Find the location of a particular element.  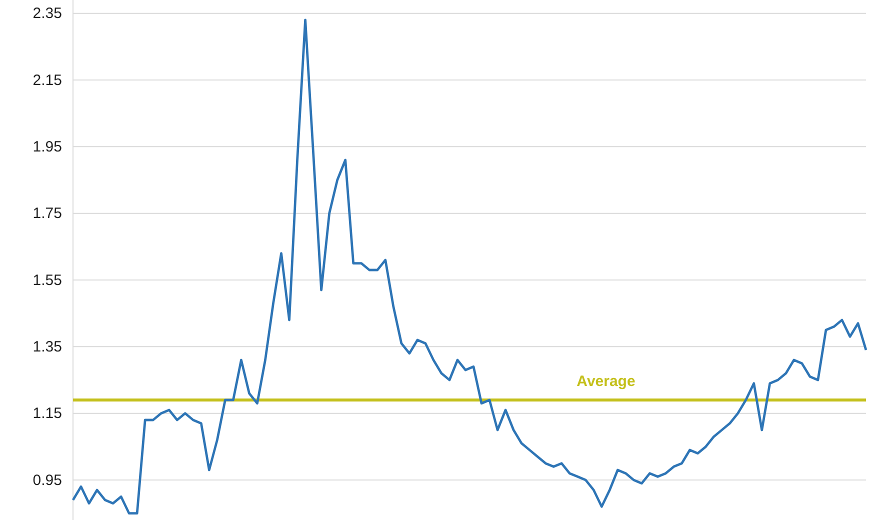

y-tick-label: 1.35 is located at coordinates (47, 347).